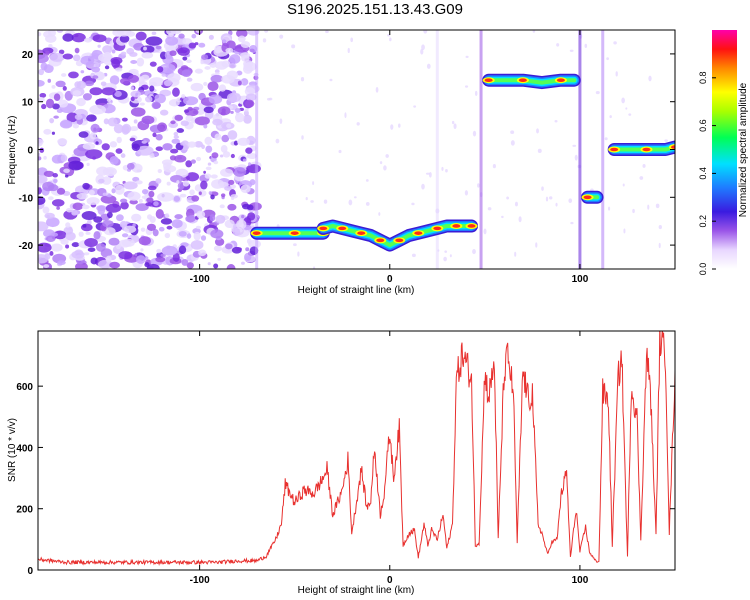 The image size is (750, 600). What do you see at coordinates (375, 9) in the screenshot?
I see `chart-title: S196.2025.151.13.43.G09` at bounding box center [375, 9].